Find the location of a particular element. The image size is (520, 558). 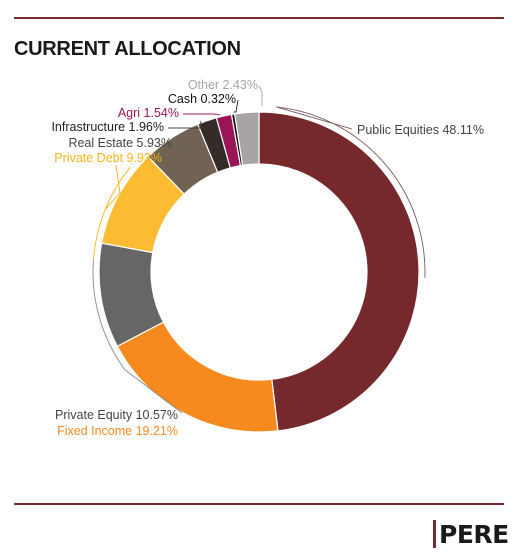

leader-infrastructure is located at coordinates (185, 124).